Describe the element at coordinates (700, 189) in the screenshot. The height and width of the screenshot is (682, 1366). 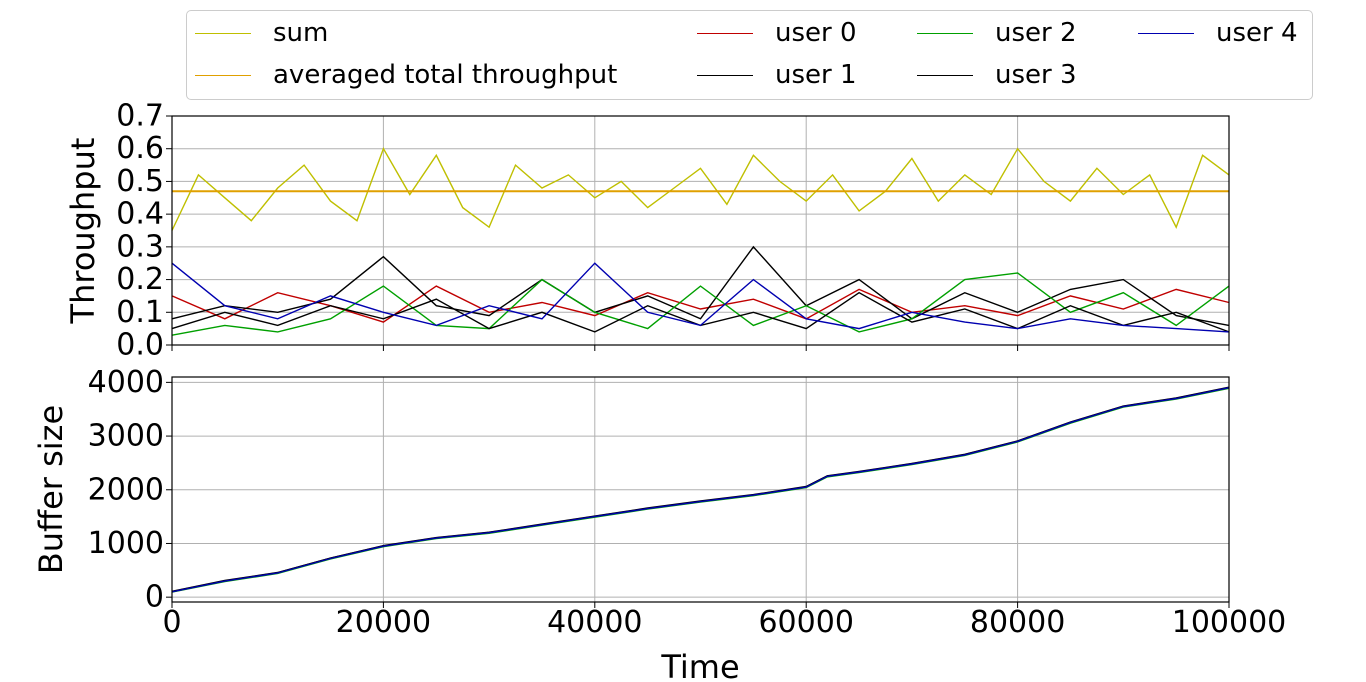
I see `series-line-sum` at that location.